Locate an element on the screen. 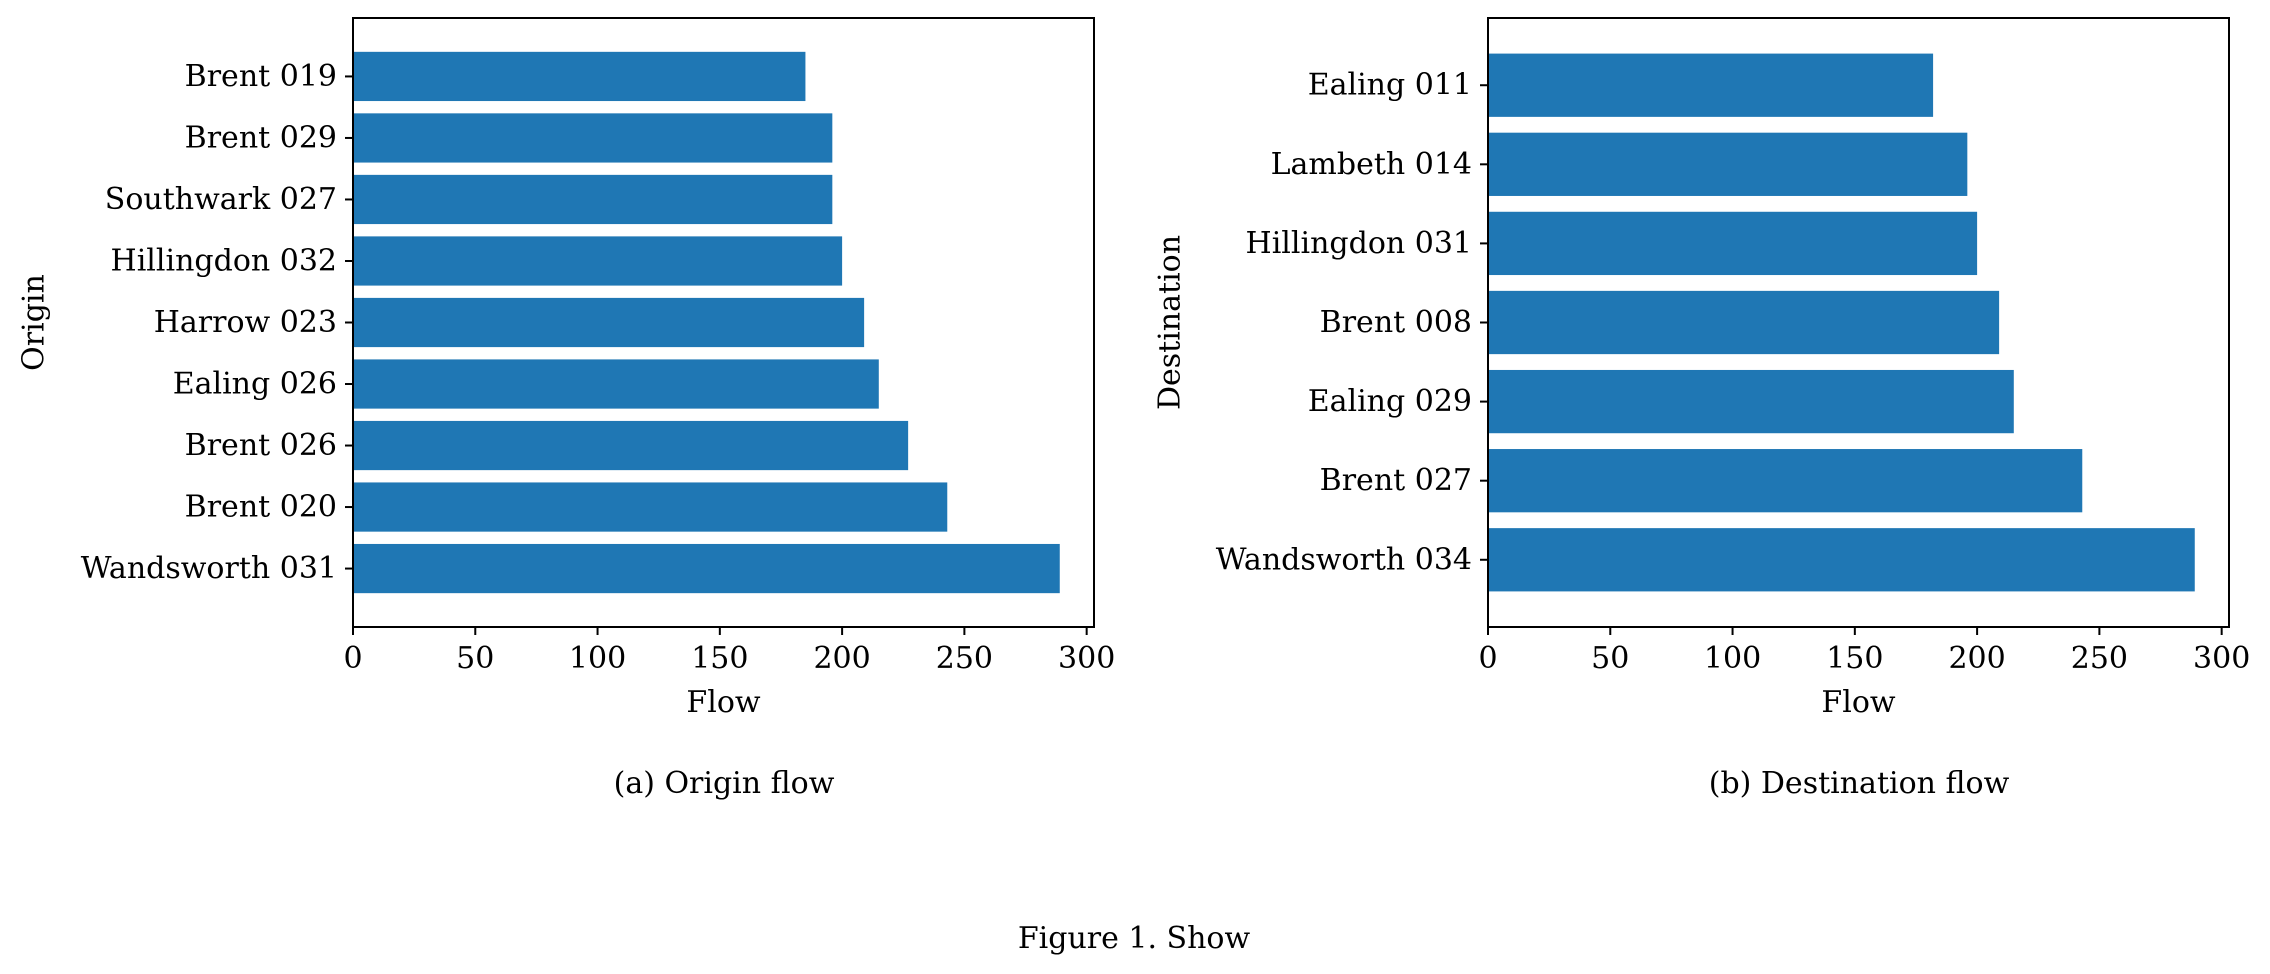 The width and height of the screenshot is (2270, 974). y-tick-label: Brent 027 is located at coordinates (1396, 480).